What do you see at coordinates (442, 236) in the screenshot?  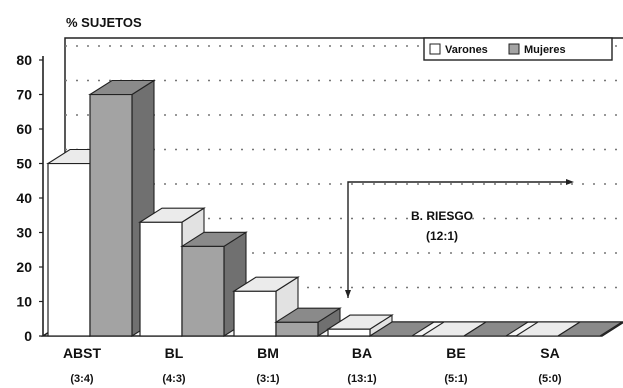 I see `annotation-sublabel: (12:1)` at bounding box center [442, 236].